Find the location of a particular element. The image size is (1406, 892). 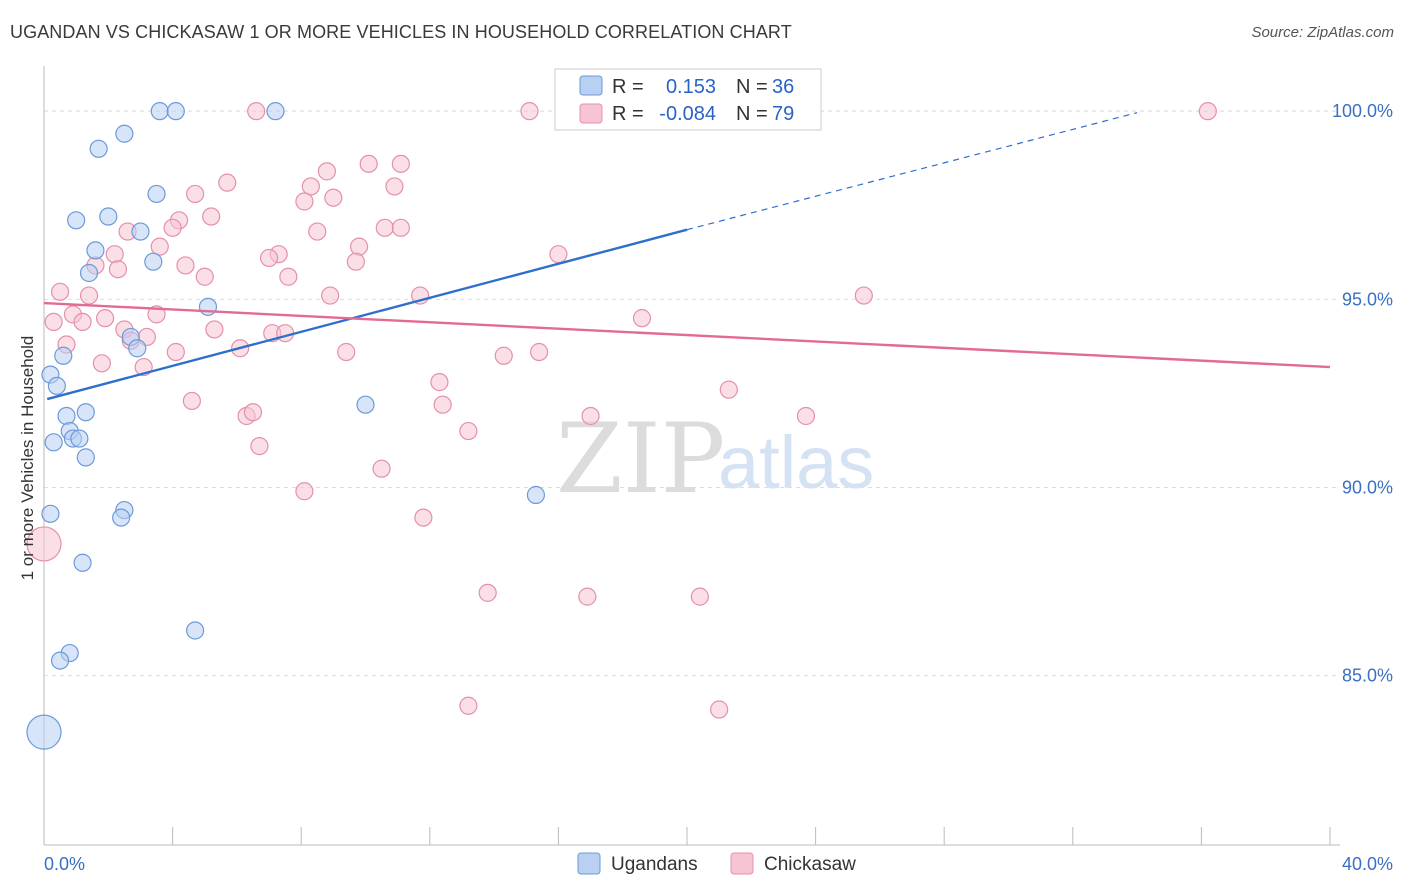

bottom-legend-label-chickasaw: Chickasaw is located at coordinates (810, 864).